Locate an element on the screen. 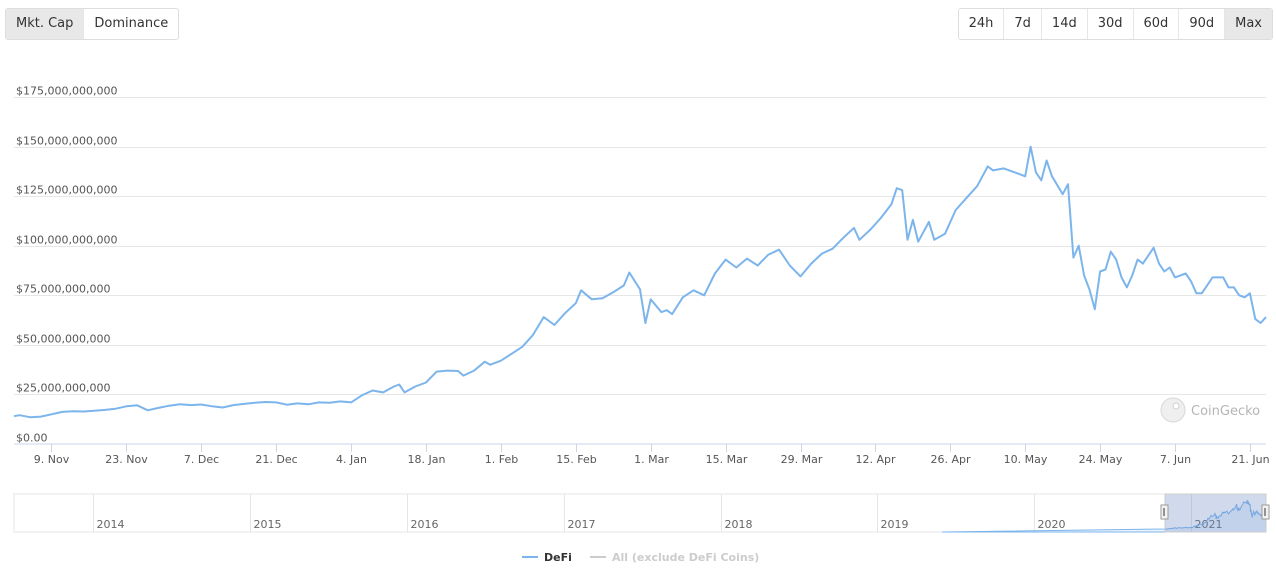  dominance-tab: Dominance is located at coordinates (131, 24).